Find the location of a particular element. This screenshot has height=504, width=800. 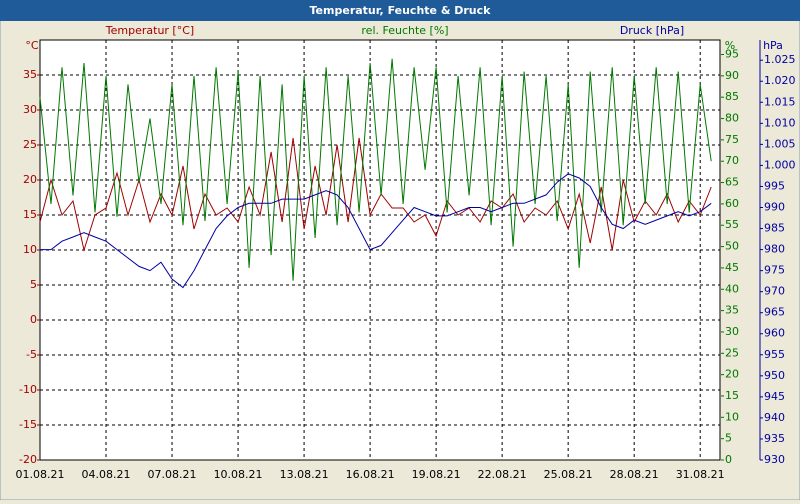

y3-unit: hPa is located at coordinates (773, 45).